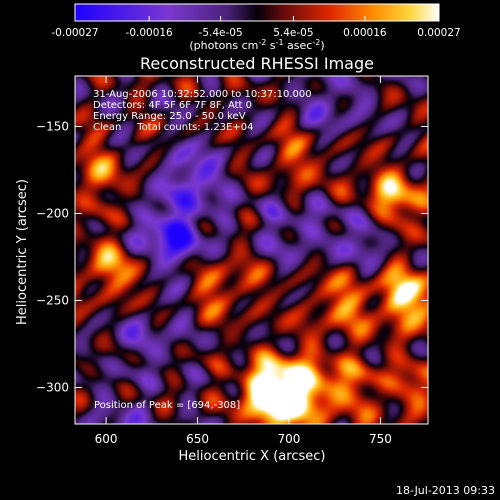  I want to click on annotation-detectors: Detectors: 4F 5F 6F 7F 8F, Att 0, so click(172, 105).